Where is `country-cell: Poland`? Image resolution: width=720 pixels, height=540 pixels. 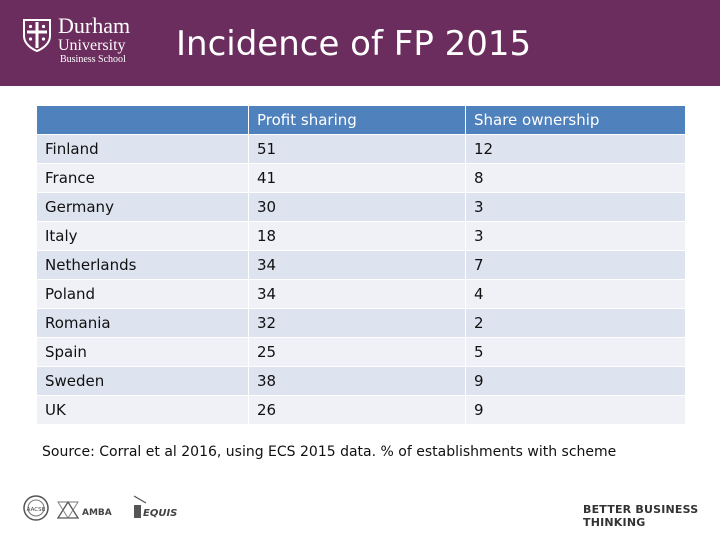
country-cell: Poland is located at coordinates (142, 294).